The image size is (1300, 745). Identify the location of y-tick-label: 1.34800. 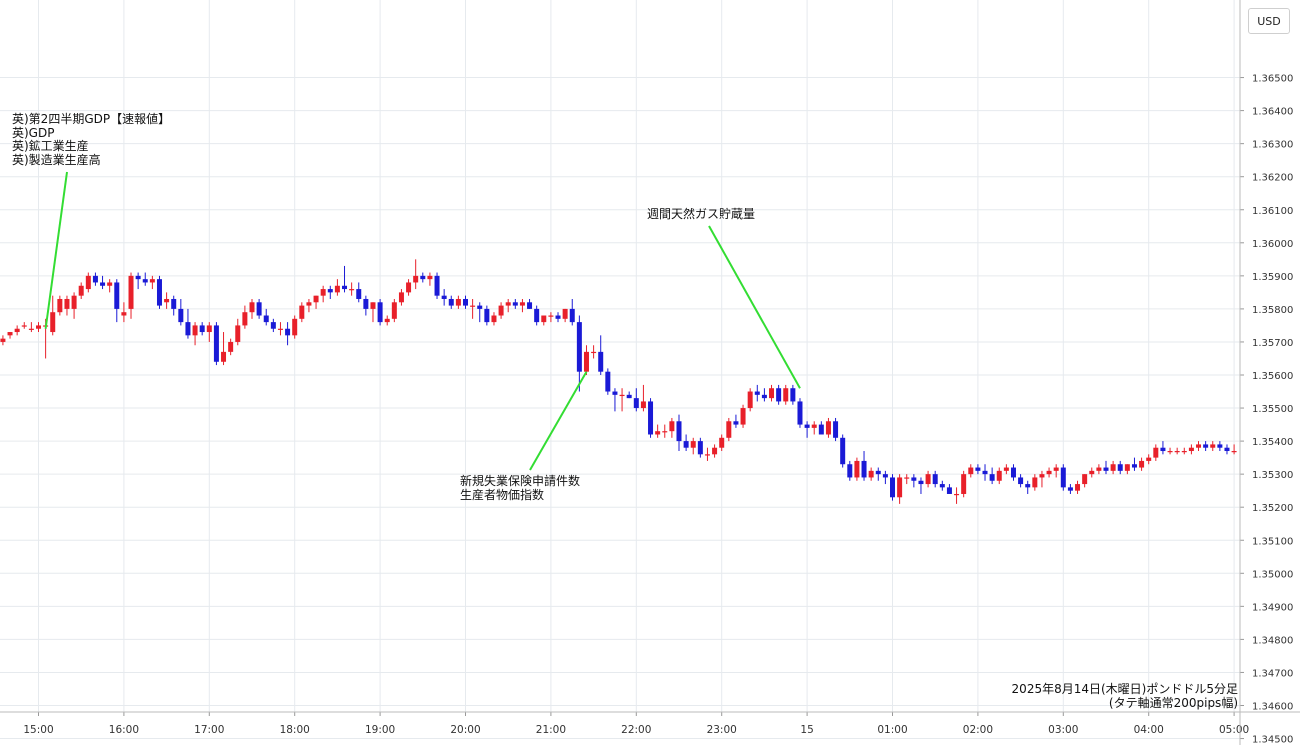
(1272, 640).